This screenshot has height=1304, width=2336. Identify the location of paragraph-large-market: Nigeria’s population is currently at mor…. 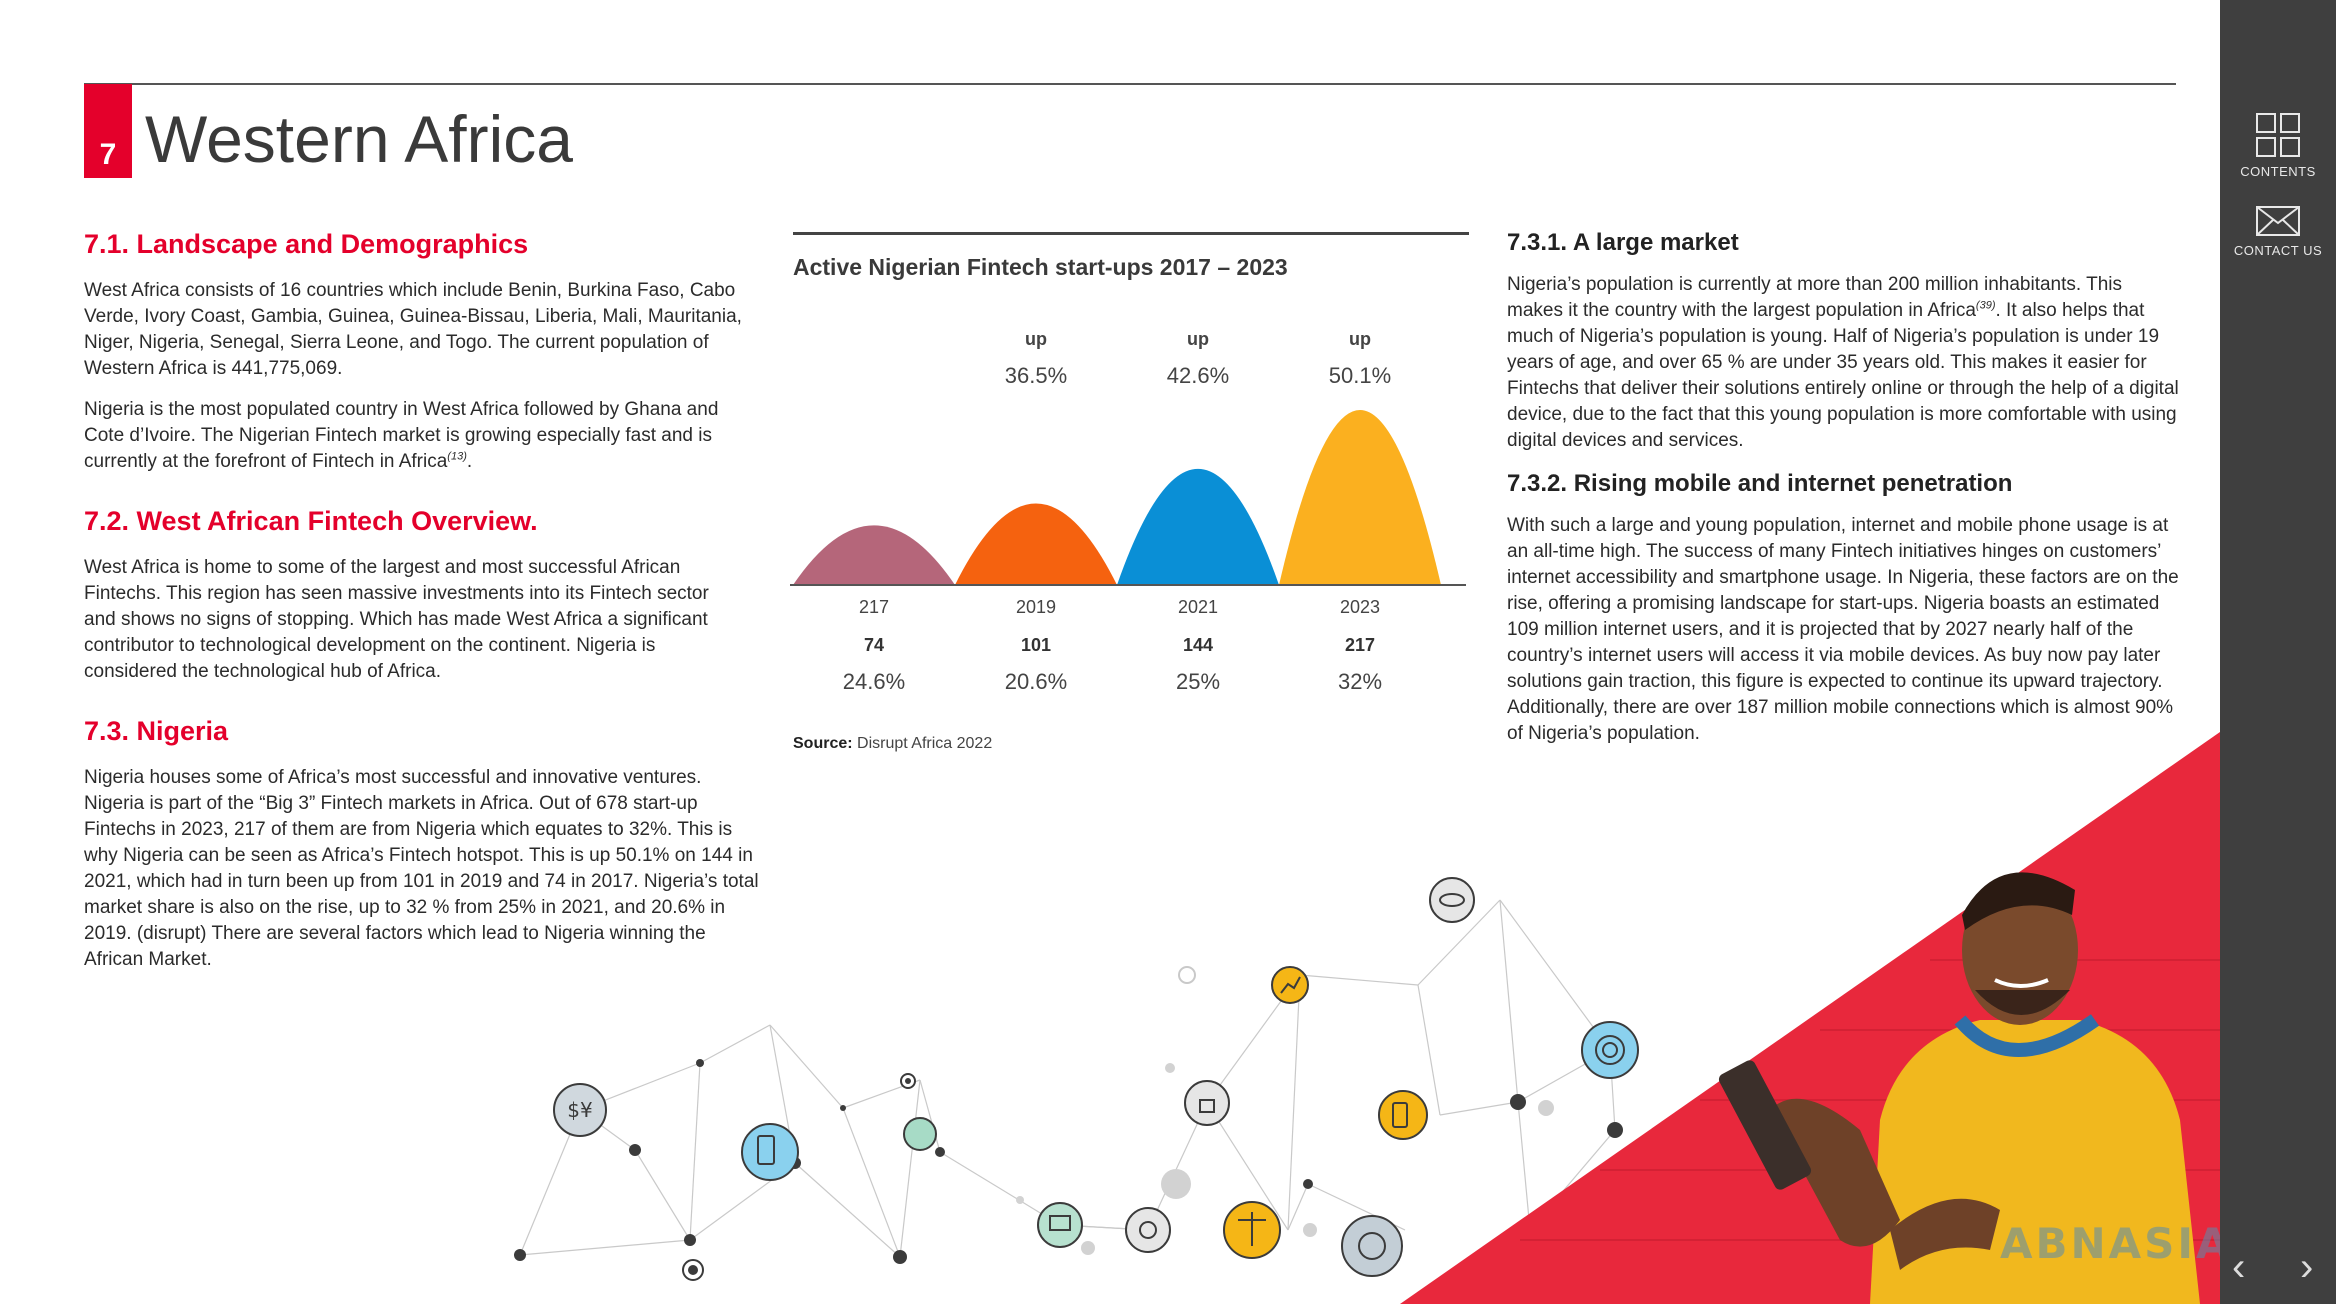
(1844, 363).